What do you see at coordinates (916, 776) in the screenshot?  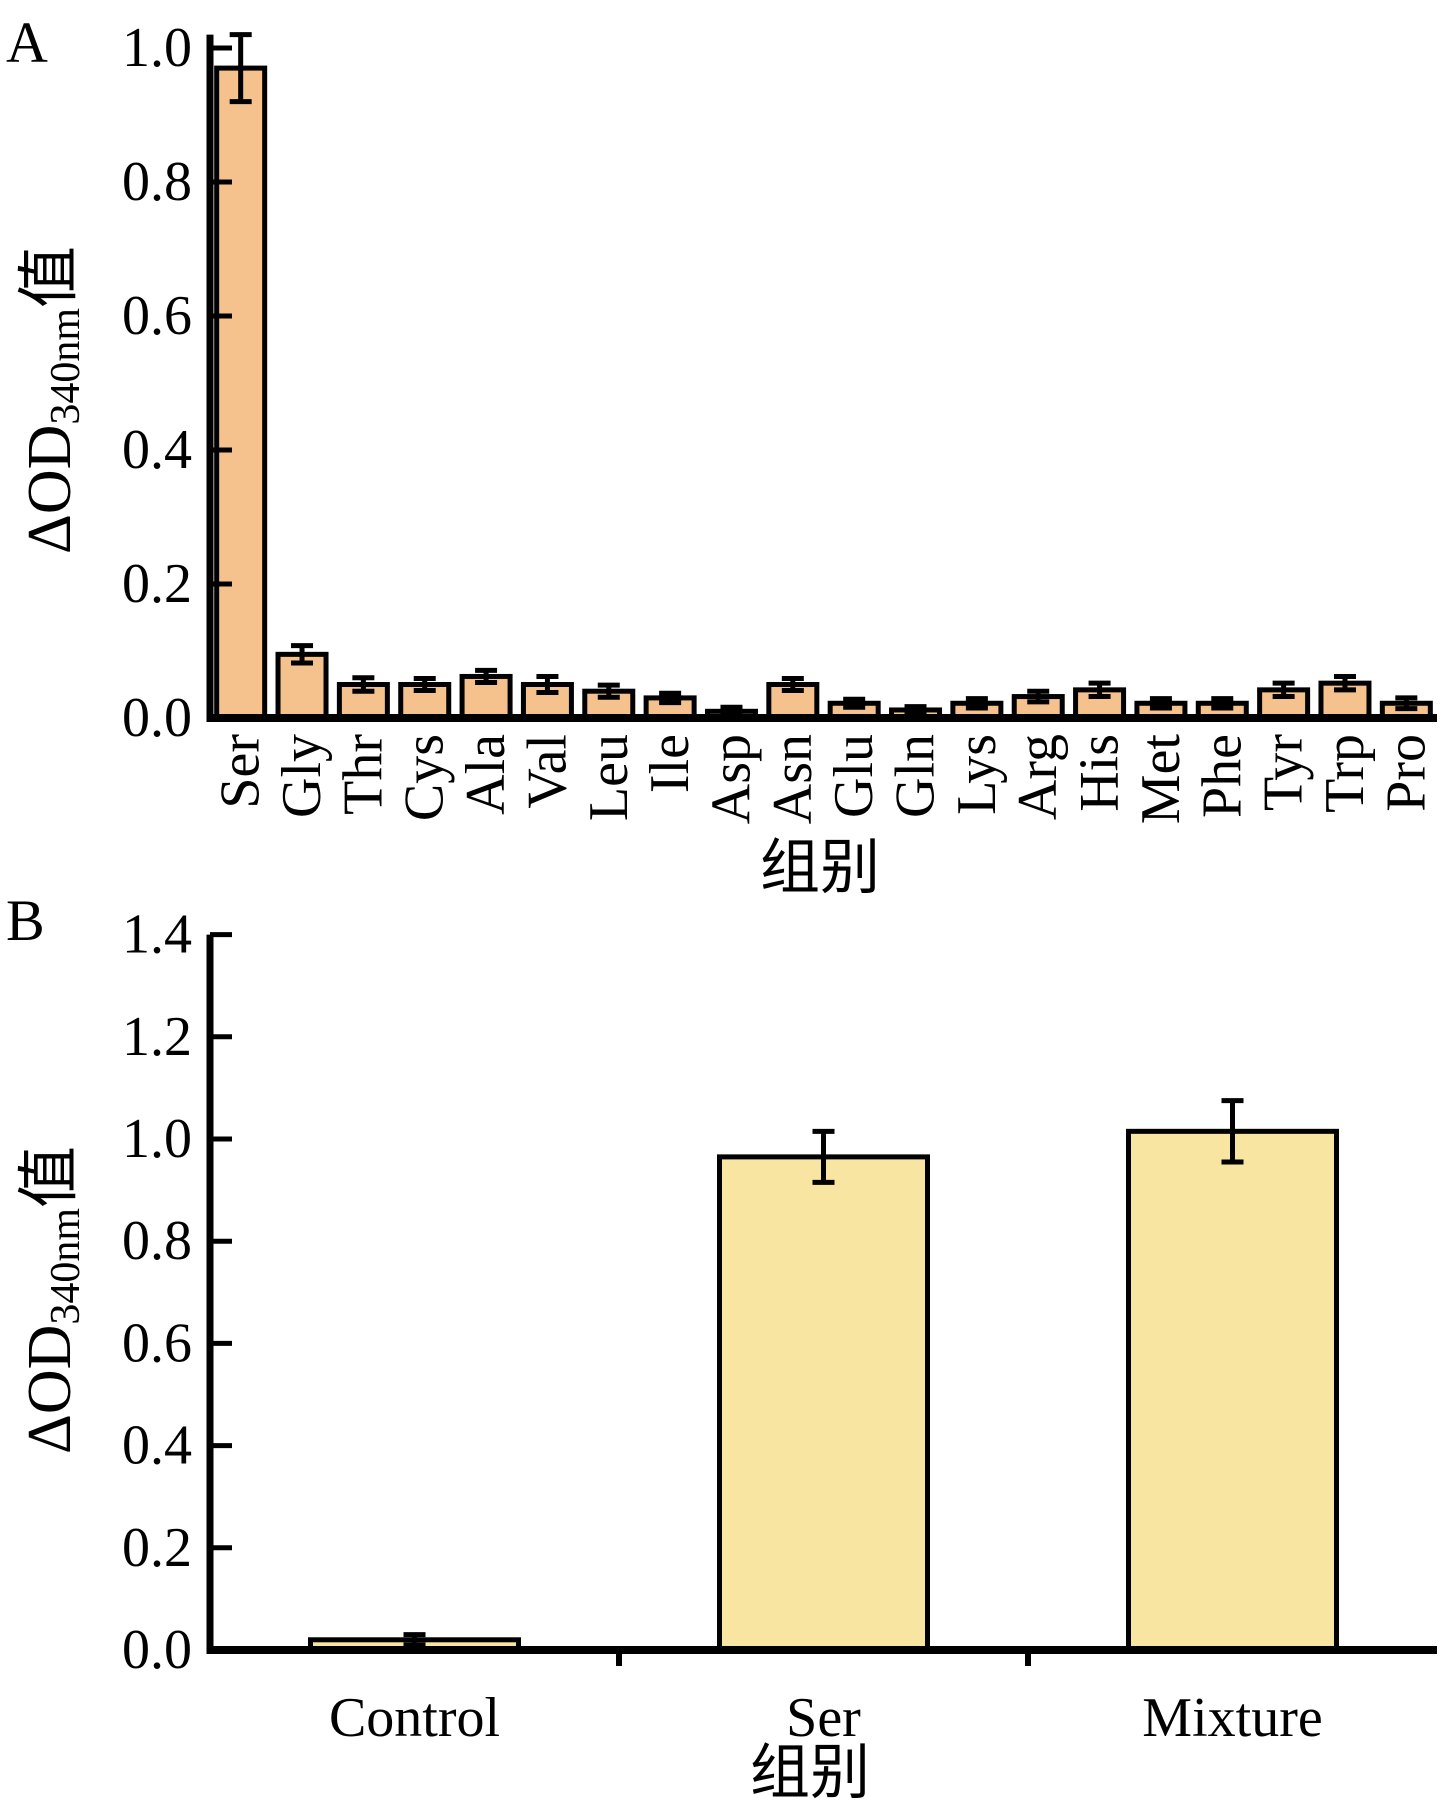 I see `x-tick-label-Gln: Gln` at bounding box center [916, 776].